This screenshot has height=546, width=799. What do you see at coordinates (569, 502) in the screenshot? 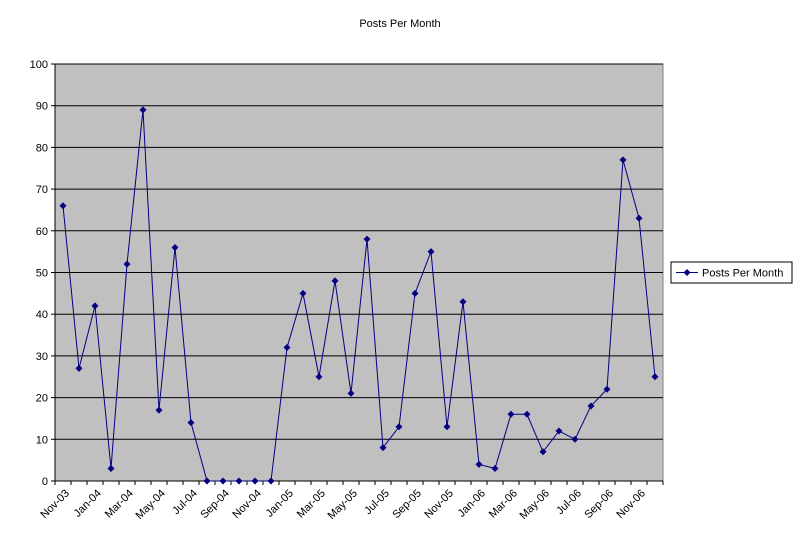
I see `x-tick-label: Jul-06` at bounding box center [569, 502].